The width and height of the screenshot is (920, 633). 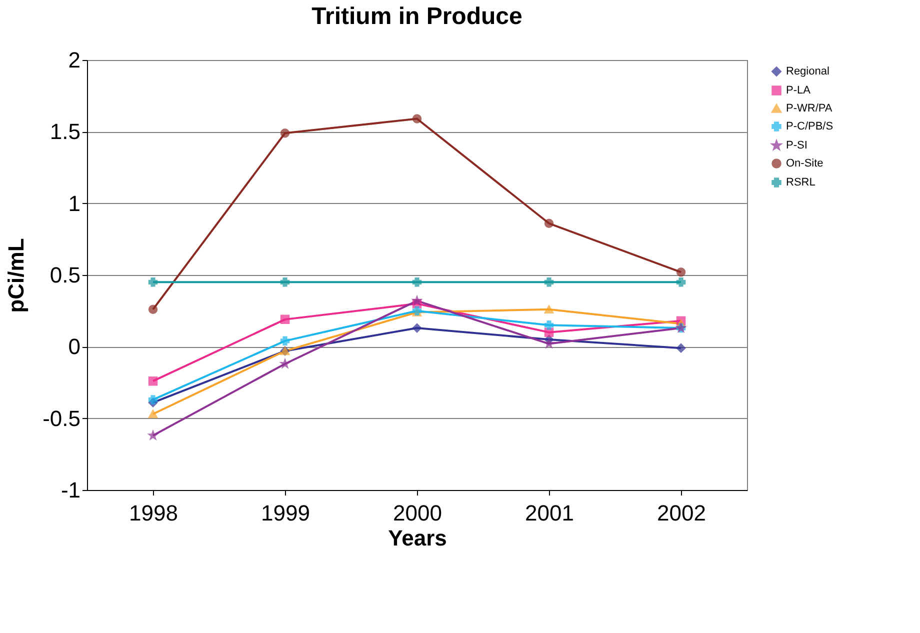 What do you see at coordinates (65, 275) in the screenshot?
I see `y-tick-label: 0.5` at bounding box center [65, 275].